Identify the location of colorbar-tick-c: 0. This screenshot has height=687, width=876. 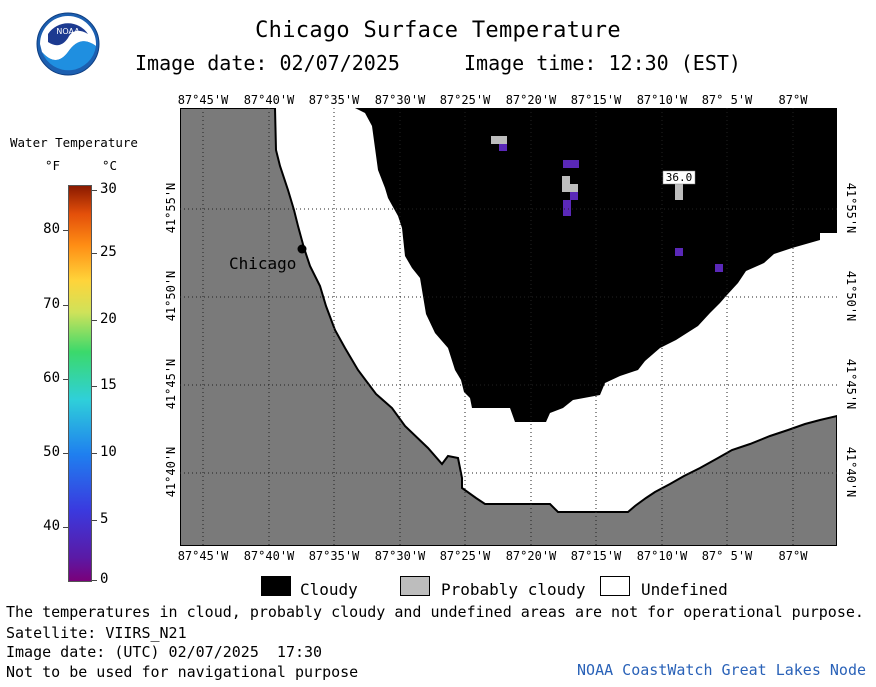
(104, 579).